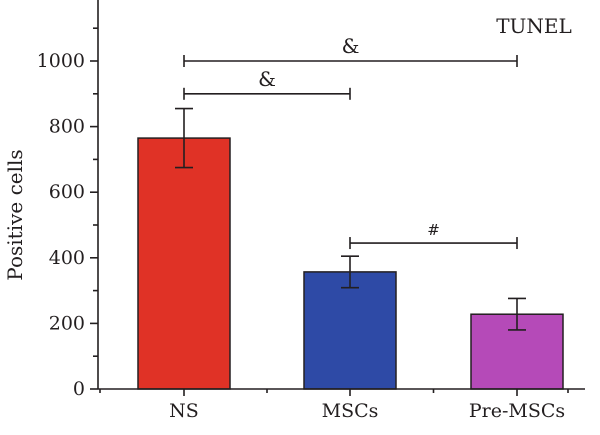  Describe the element at coordinates (517, 411) in the screenshot. I see `x-tick-label: Pre-MSCs` at that location.